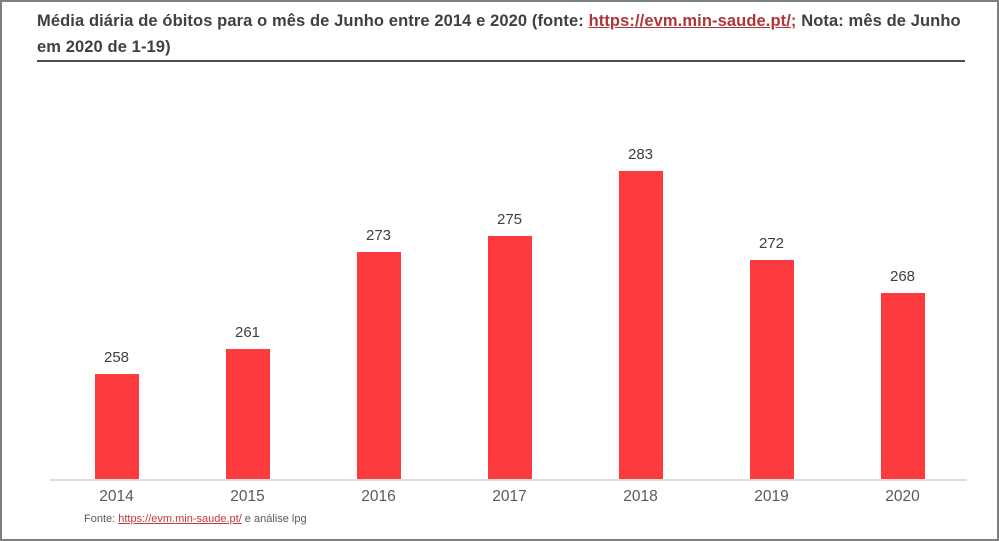  I want to click on x-axis-label: 2016, so click(378, 496).